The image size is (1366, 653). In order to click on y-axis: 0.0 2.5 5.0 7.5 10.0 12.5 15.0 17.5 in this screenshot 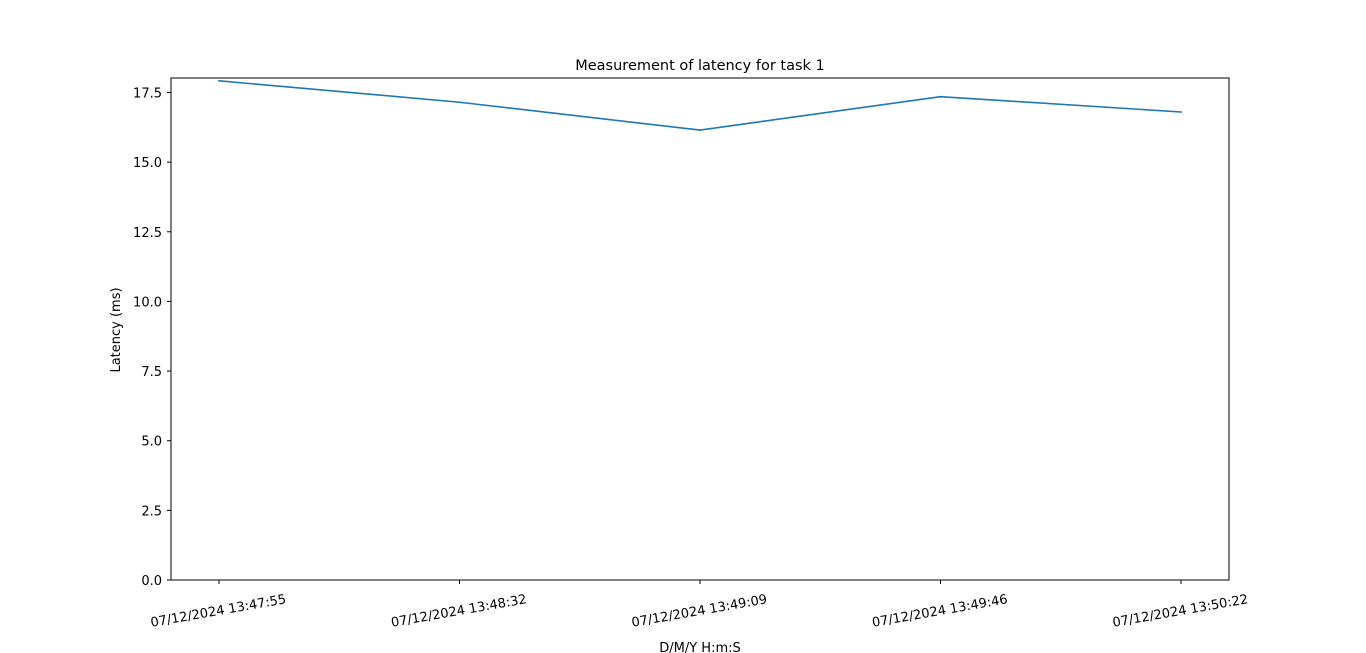, I will do `click(152, 337)`.